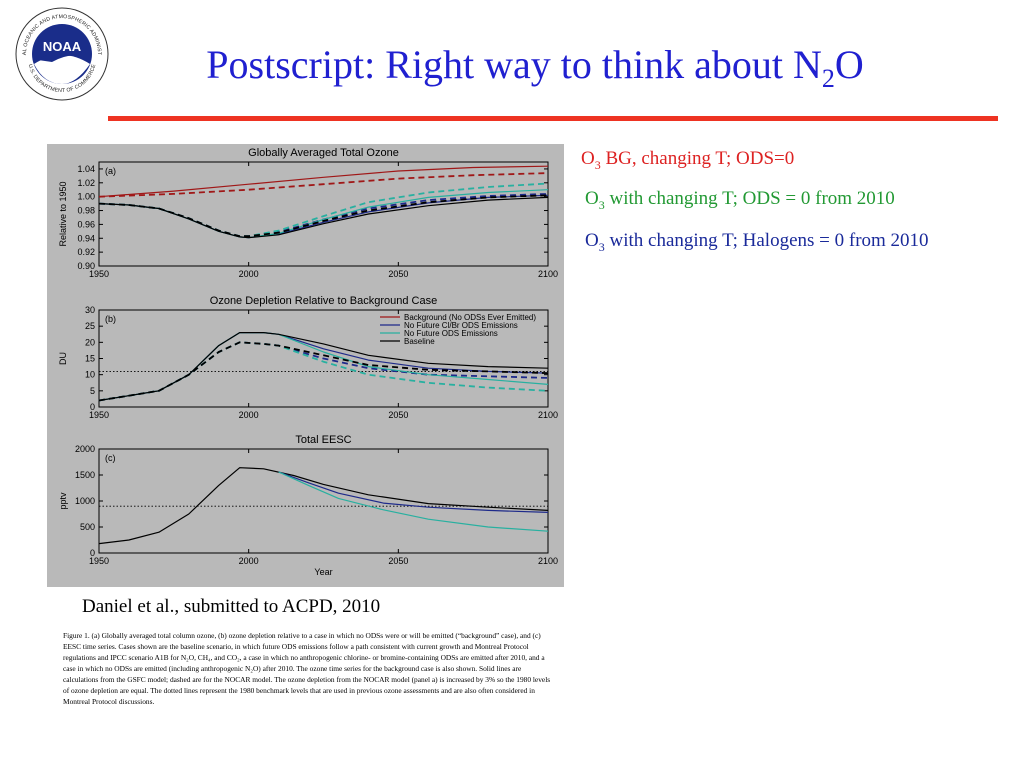 This screenshot has width=1024, height=768. I want to click on legend-label: No Future Cl/Br ODS Emissions, so click(461, 325).